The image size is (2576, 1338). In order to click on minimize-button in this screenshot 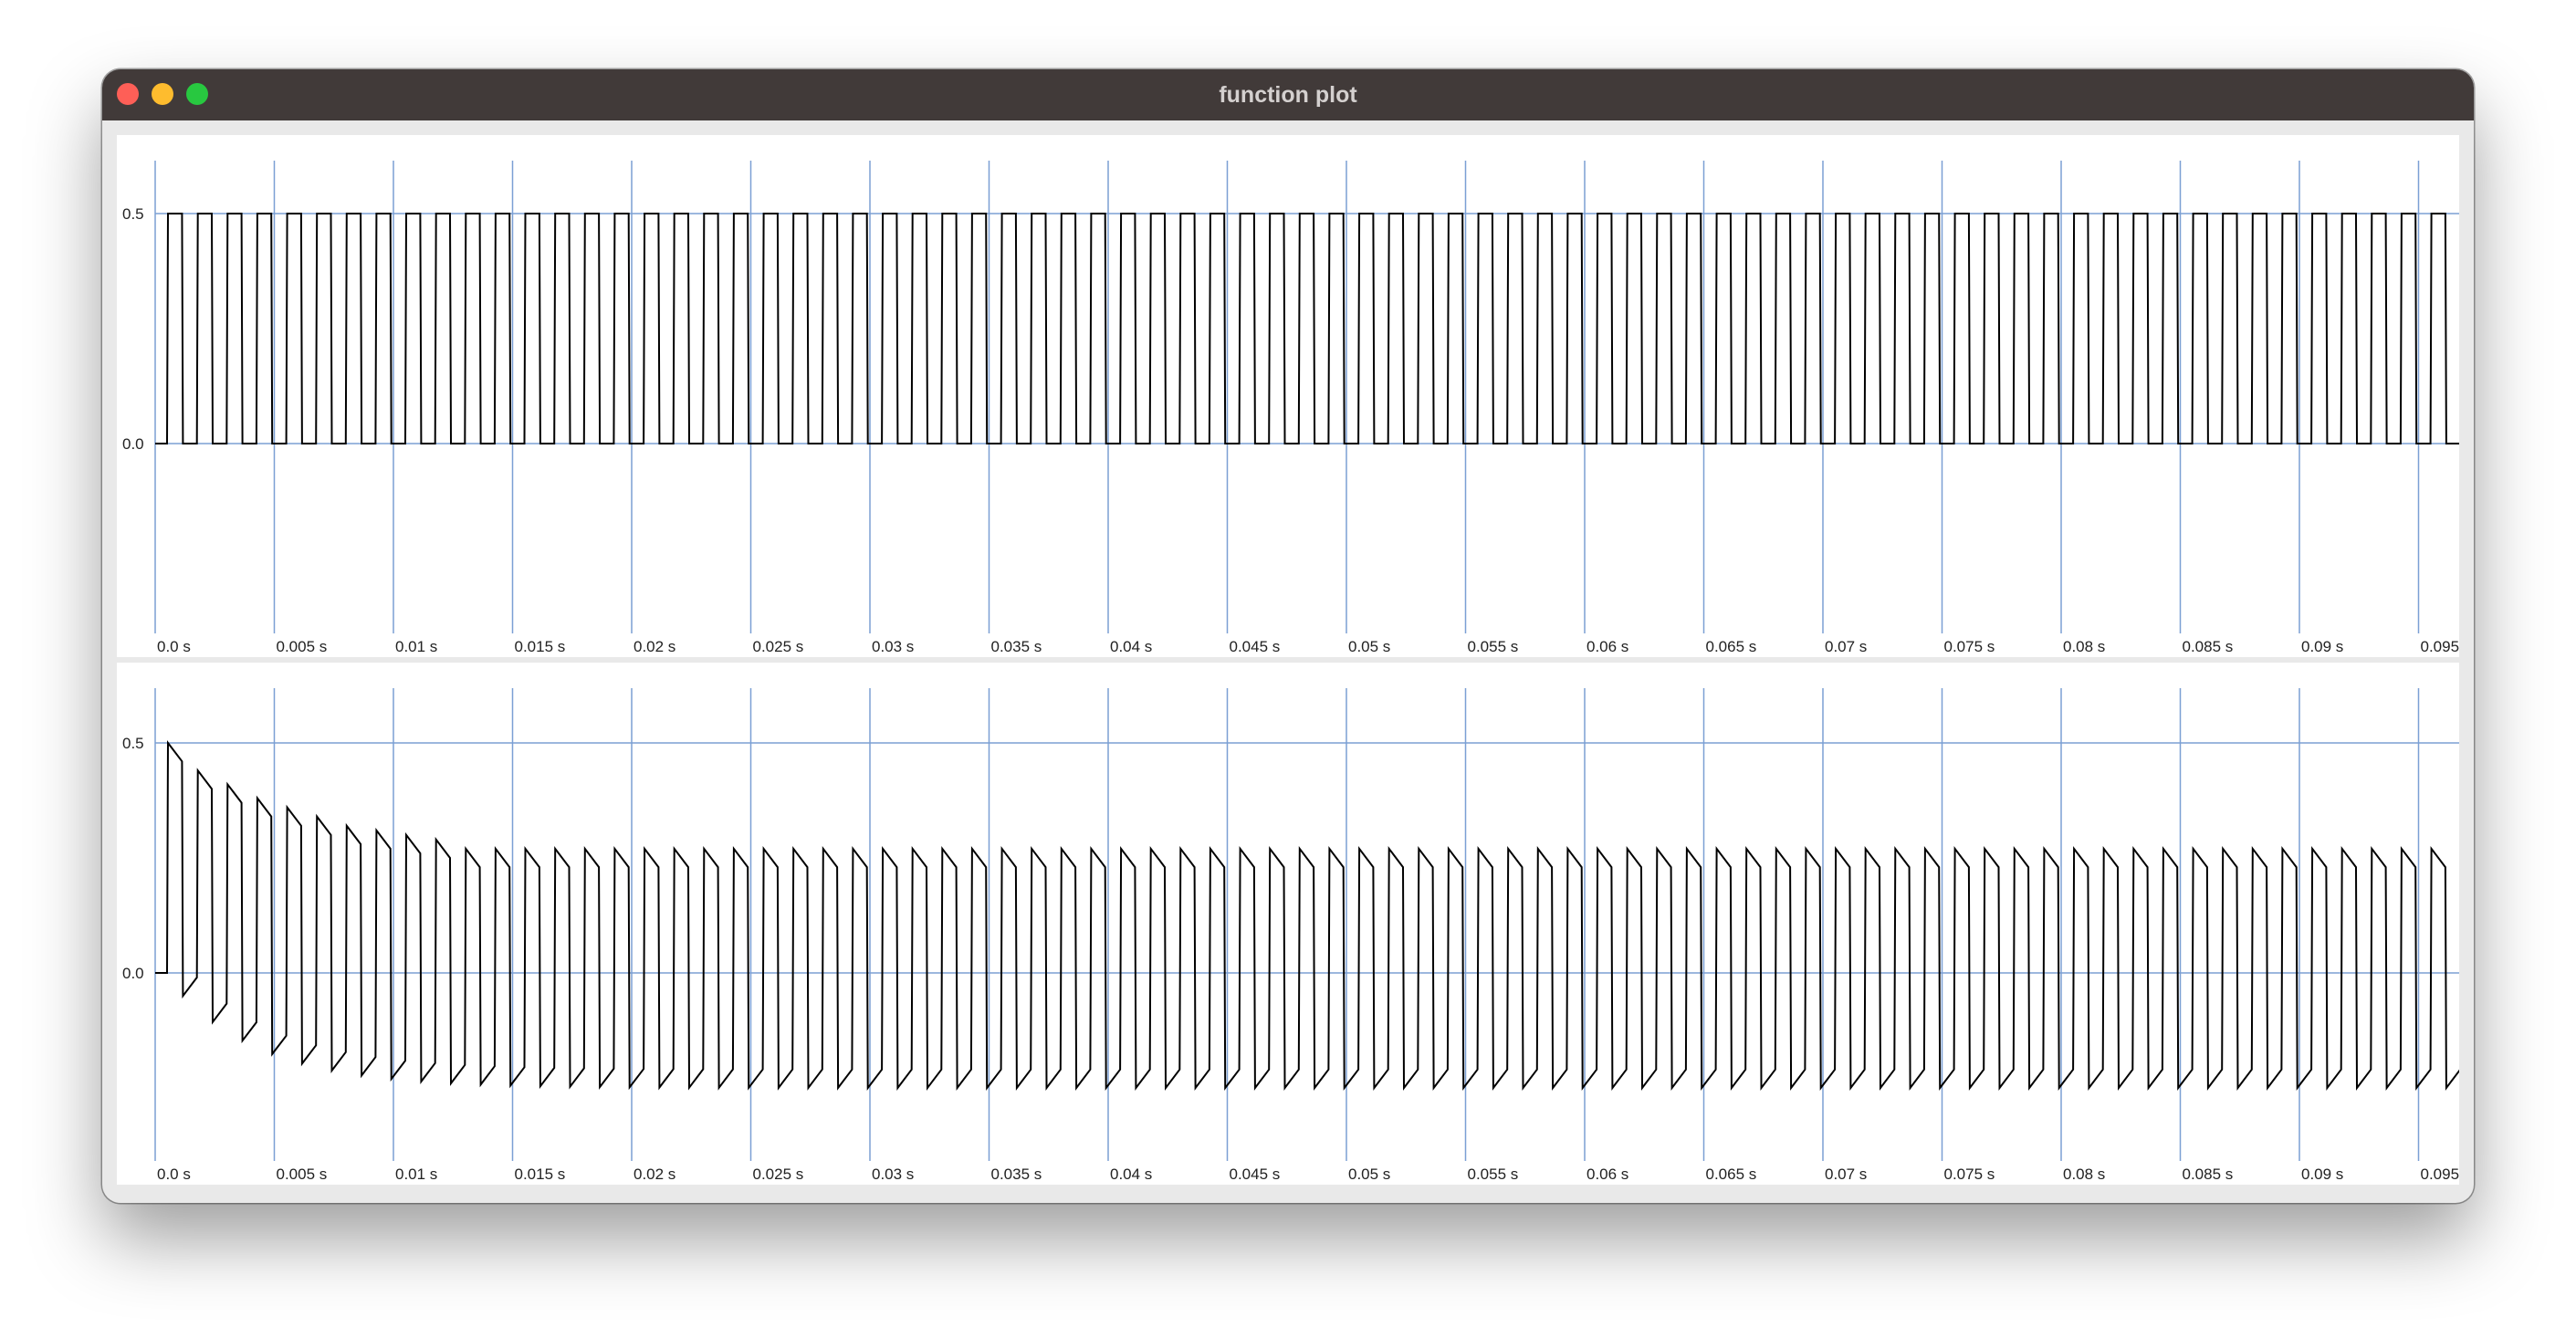, I will do `click(162, 94)`.